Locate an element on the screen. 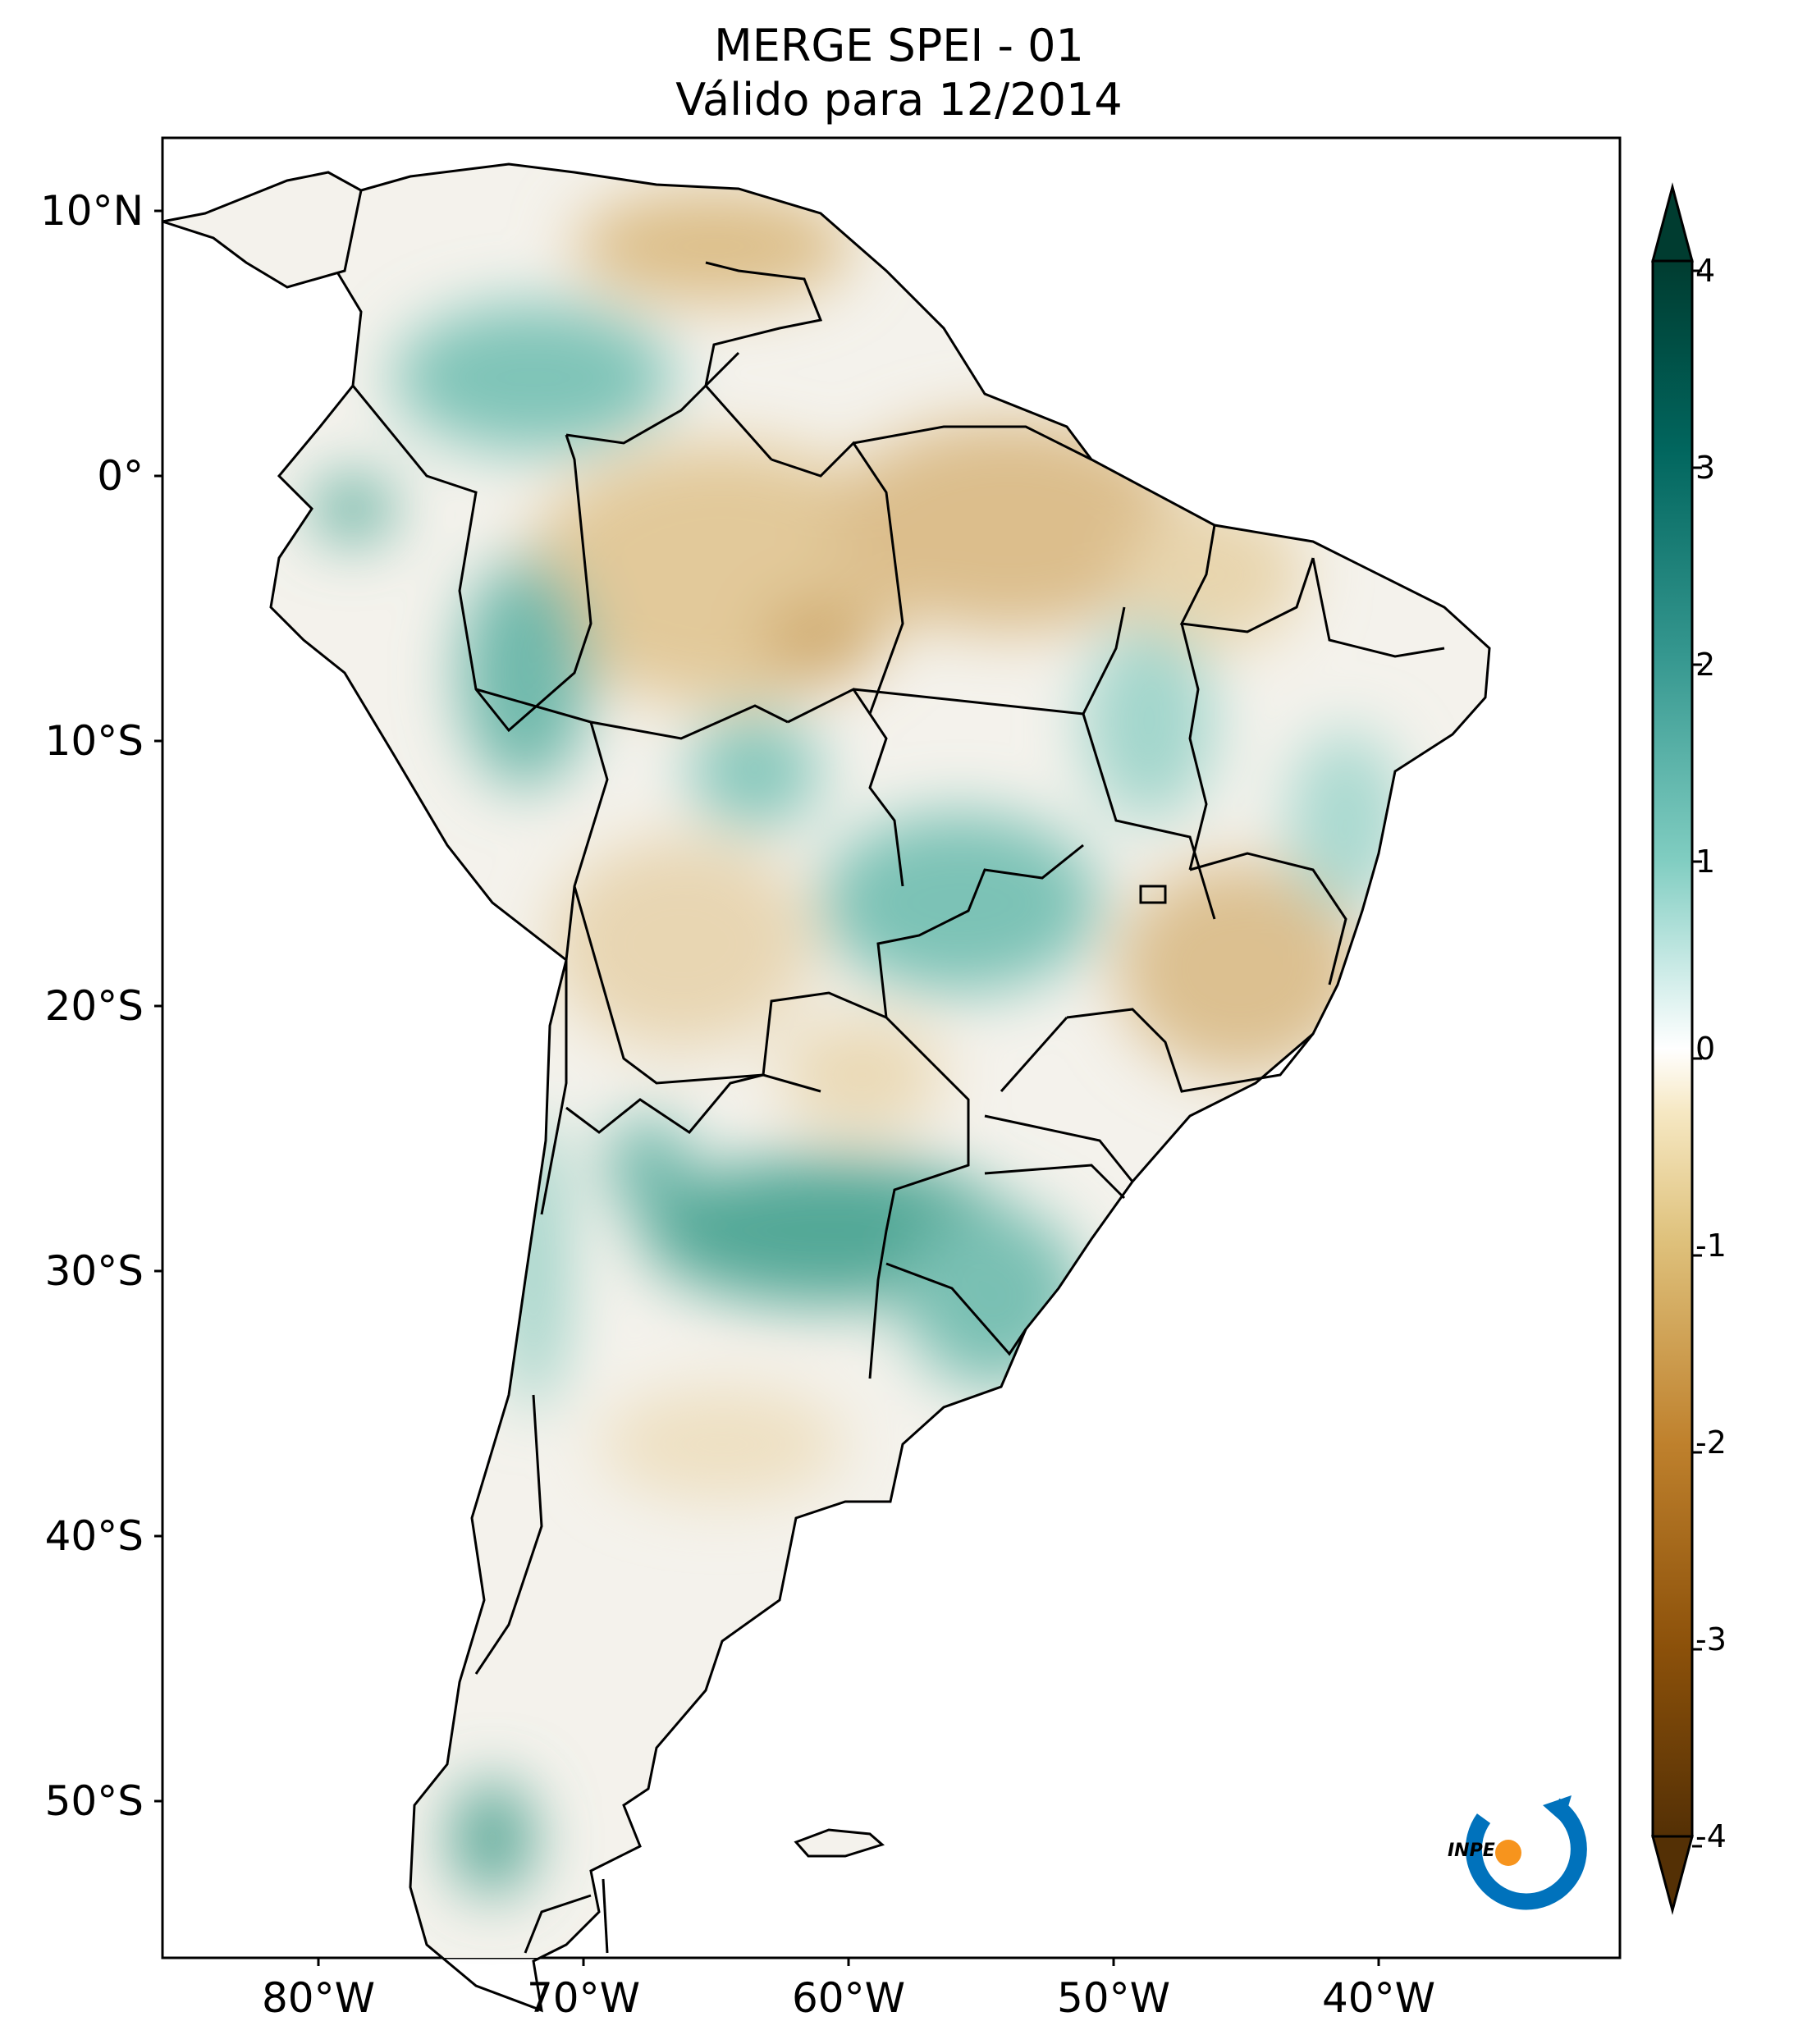 The image size is (1798, 2044). colorbar-label-2: 2 is located at coordinates (1705, 665).